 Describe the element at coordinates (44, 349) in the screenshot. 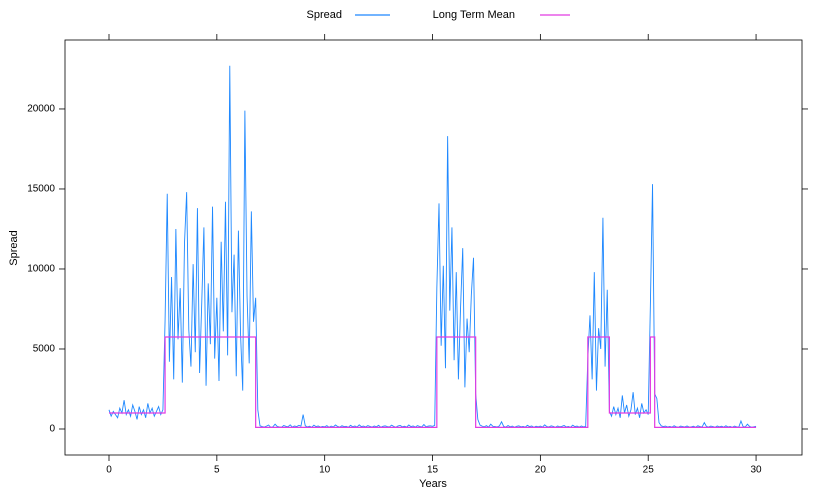

I see `y-tick-label: 5000` at that location.